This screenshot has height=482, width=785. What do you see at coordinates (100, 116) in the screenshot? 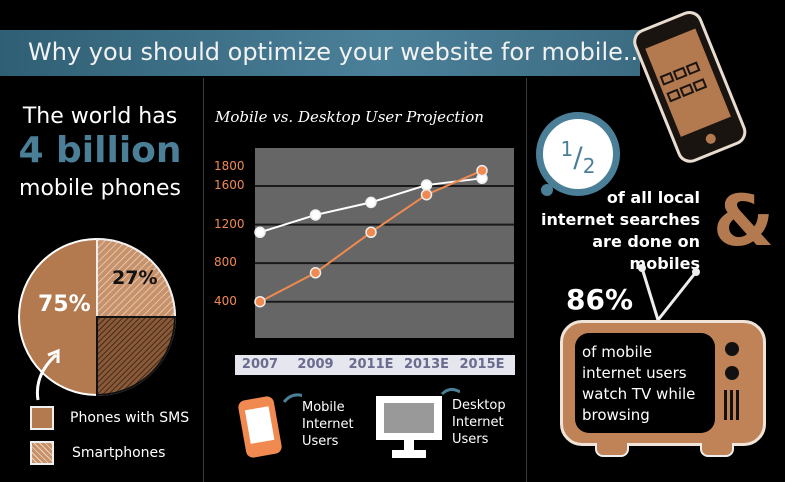
I see `world-has-text: The world has` at bounding box center [100, 116].